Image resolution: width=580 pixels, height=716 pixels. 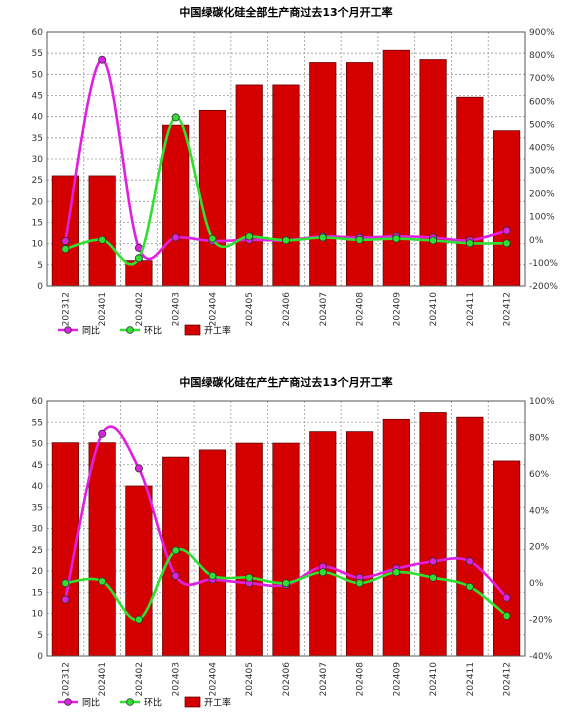 What do you see at coordinates (217, 331) in the screenshot?
I see `legend-label: 开工率` at bounding box center [217, 331].